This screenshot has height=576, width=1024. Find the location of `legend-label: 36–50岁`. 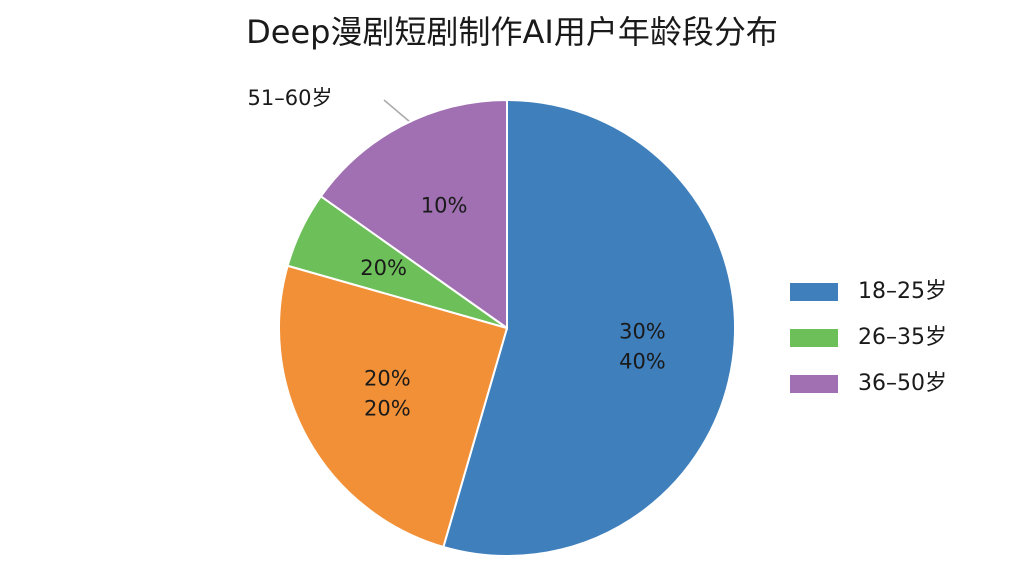

legend-label: 36–50岁 is located at coordinates (902, 383).